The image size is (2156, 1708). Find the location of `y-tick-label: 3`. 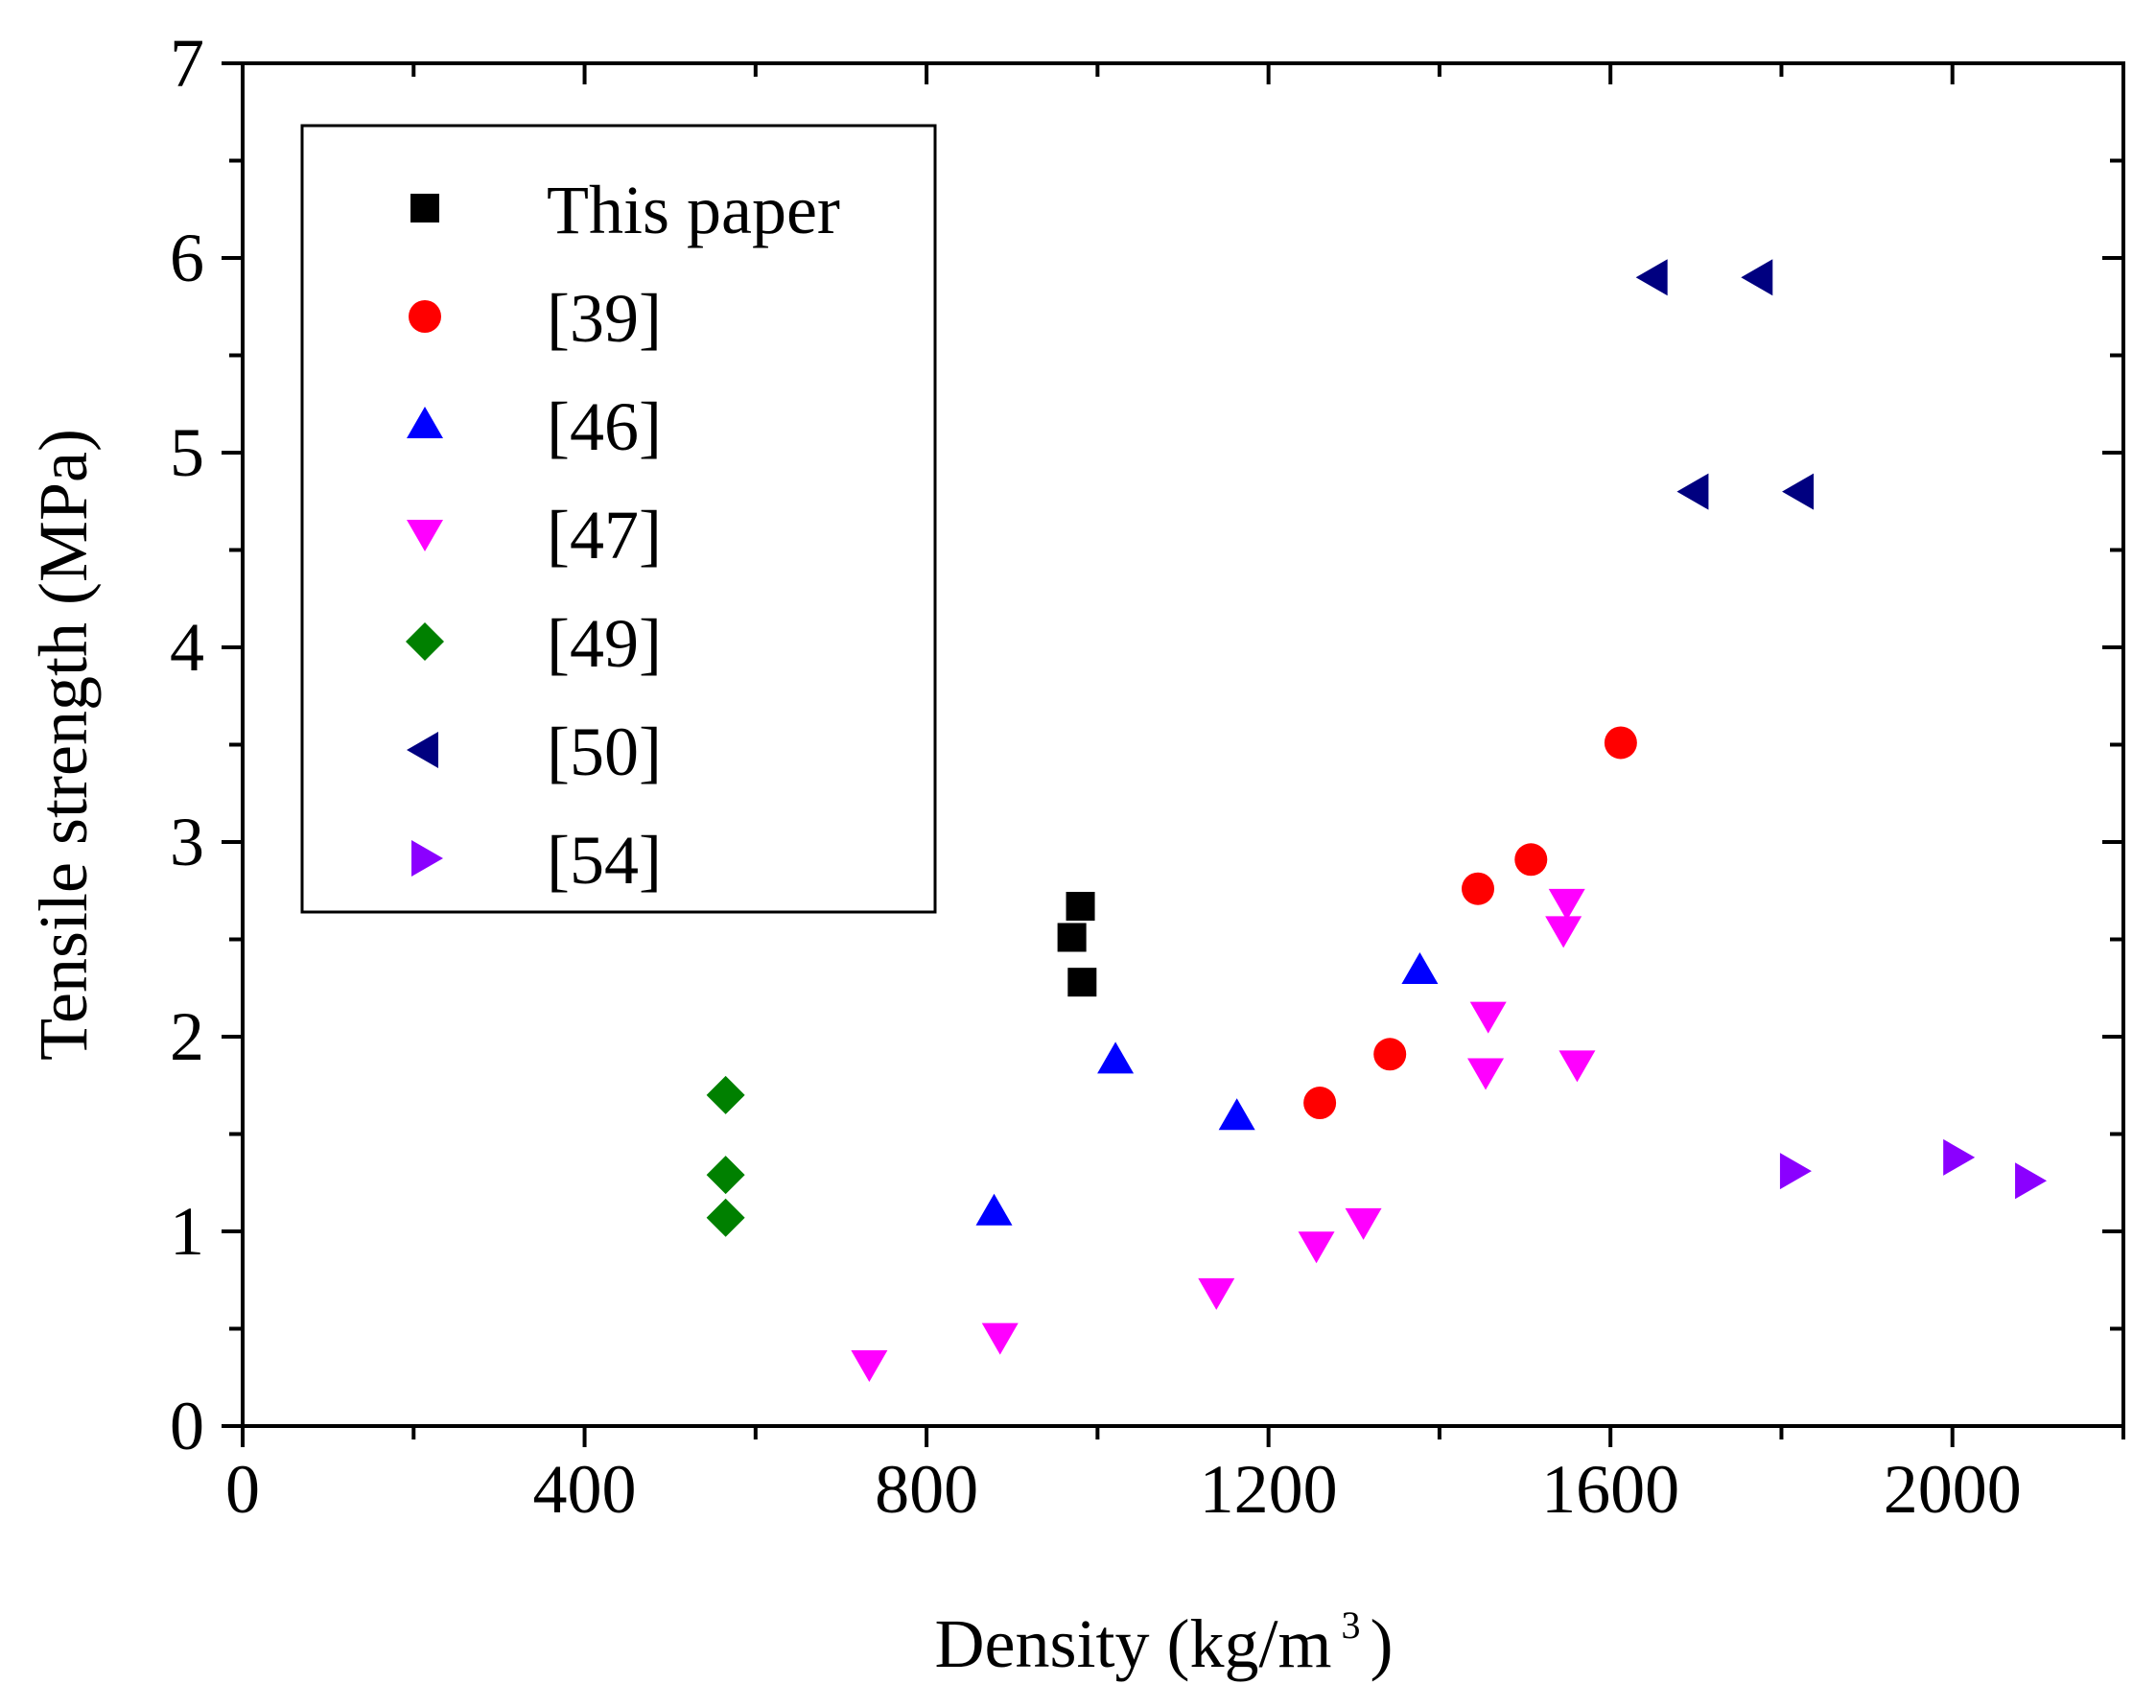

y-tick-label: 3 is located at coordinates (187, 842).